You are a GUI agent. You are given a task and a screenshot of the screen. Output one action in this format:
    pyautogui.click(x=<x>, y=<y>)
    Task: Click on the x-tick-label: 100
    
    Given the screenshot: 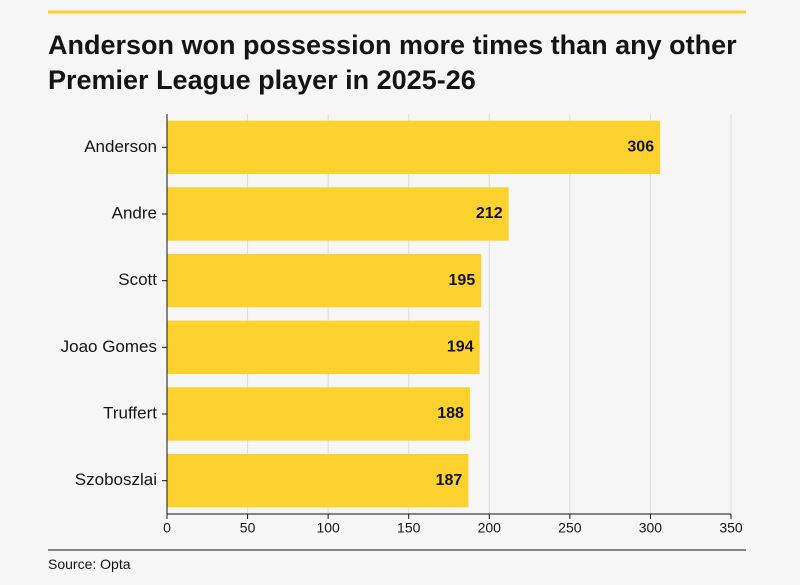 What is the action you would take?
    pyautogui.click(x=328, y=528)
    